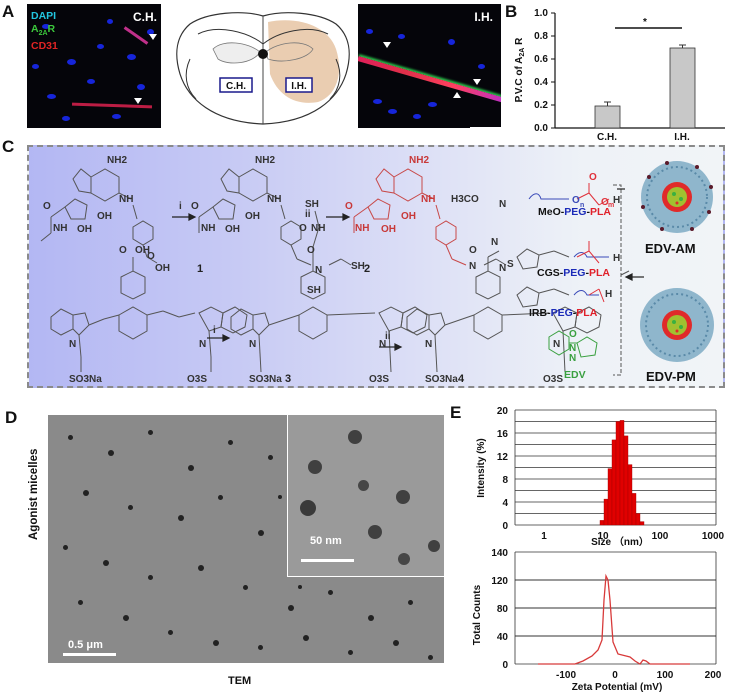  I want to click on svg-text: 8, so click(505, 480).